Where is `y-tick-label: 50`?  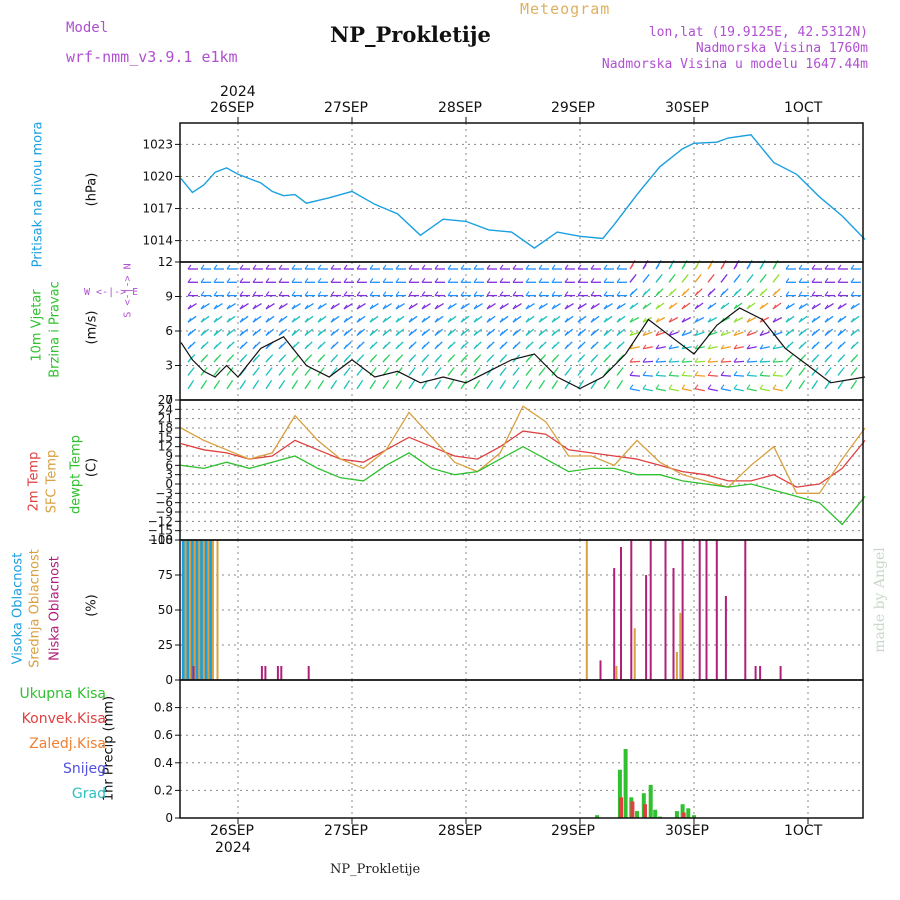
y-tick-label: 50 is located at coordinates (165, 610).